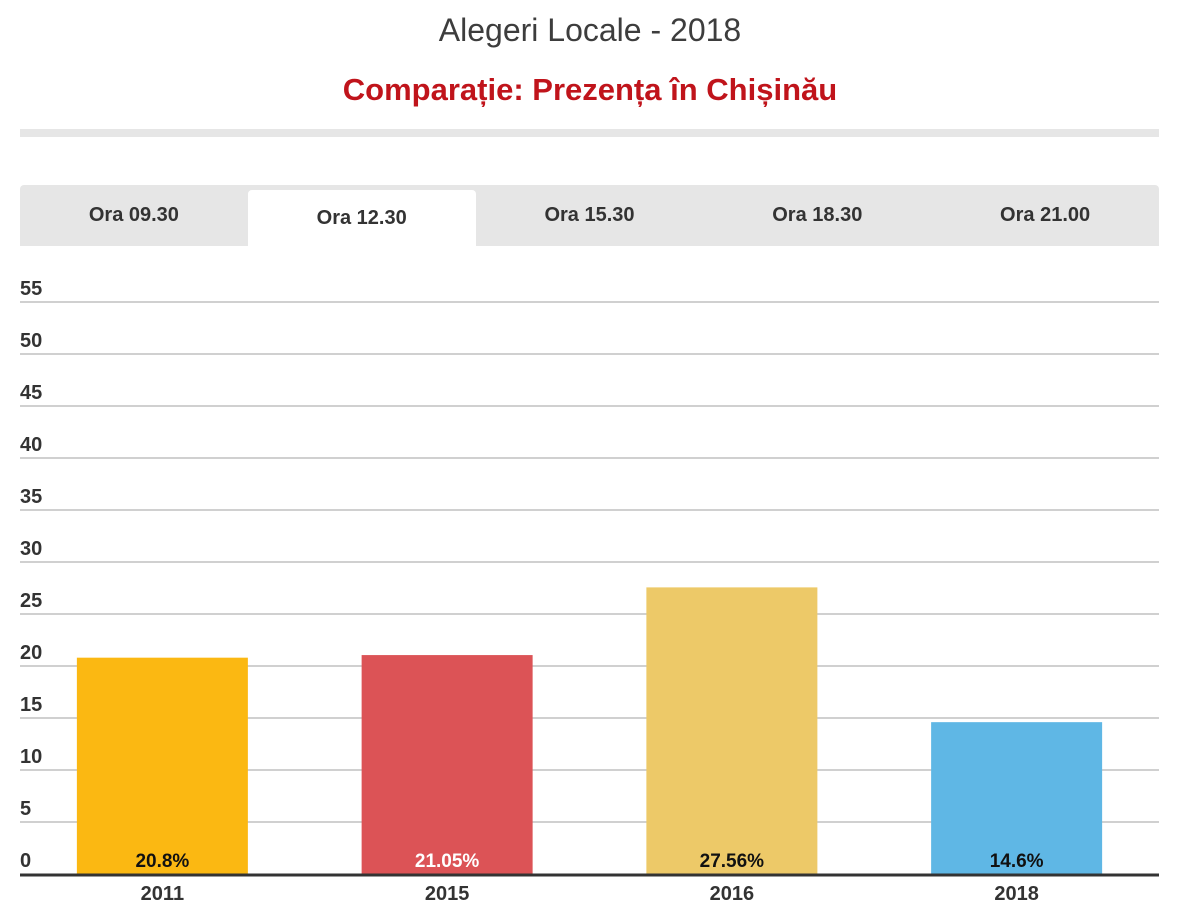 Image resolution: width=1200 pixels, height=919 pixels. Describe the element at coordinates (25, 809) in the screenshot. I see `y-tick-label: 5` at that location.